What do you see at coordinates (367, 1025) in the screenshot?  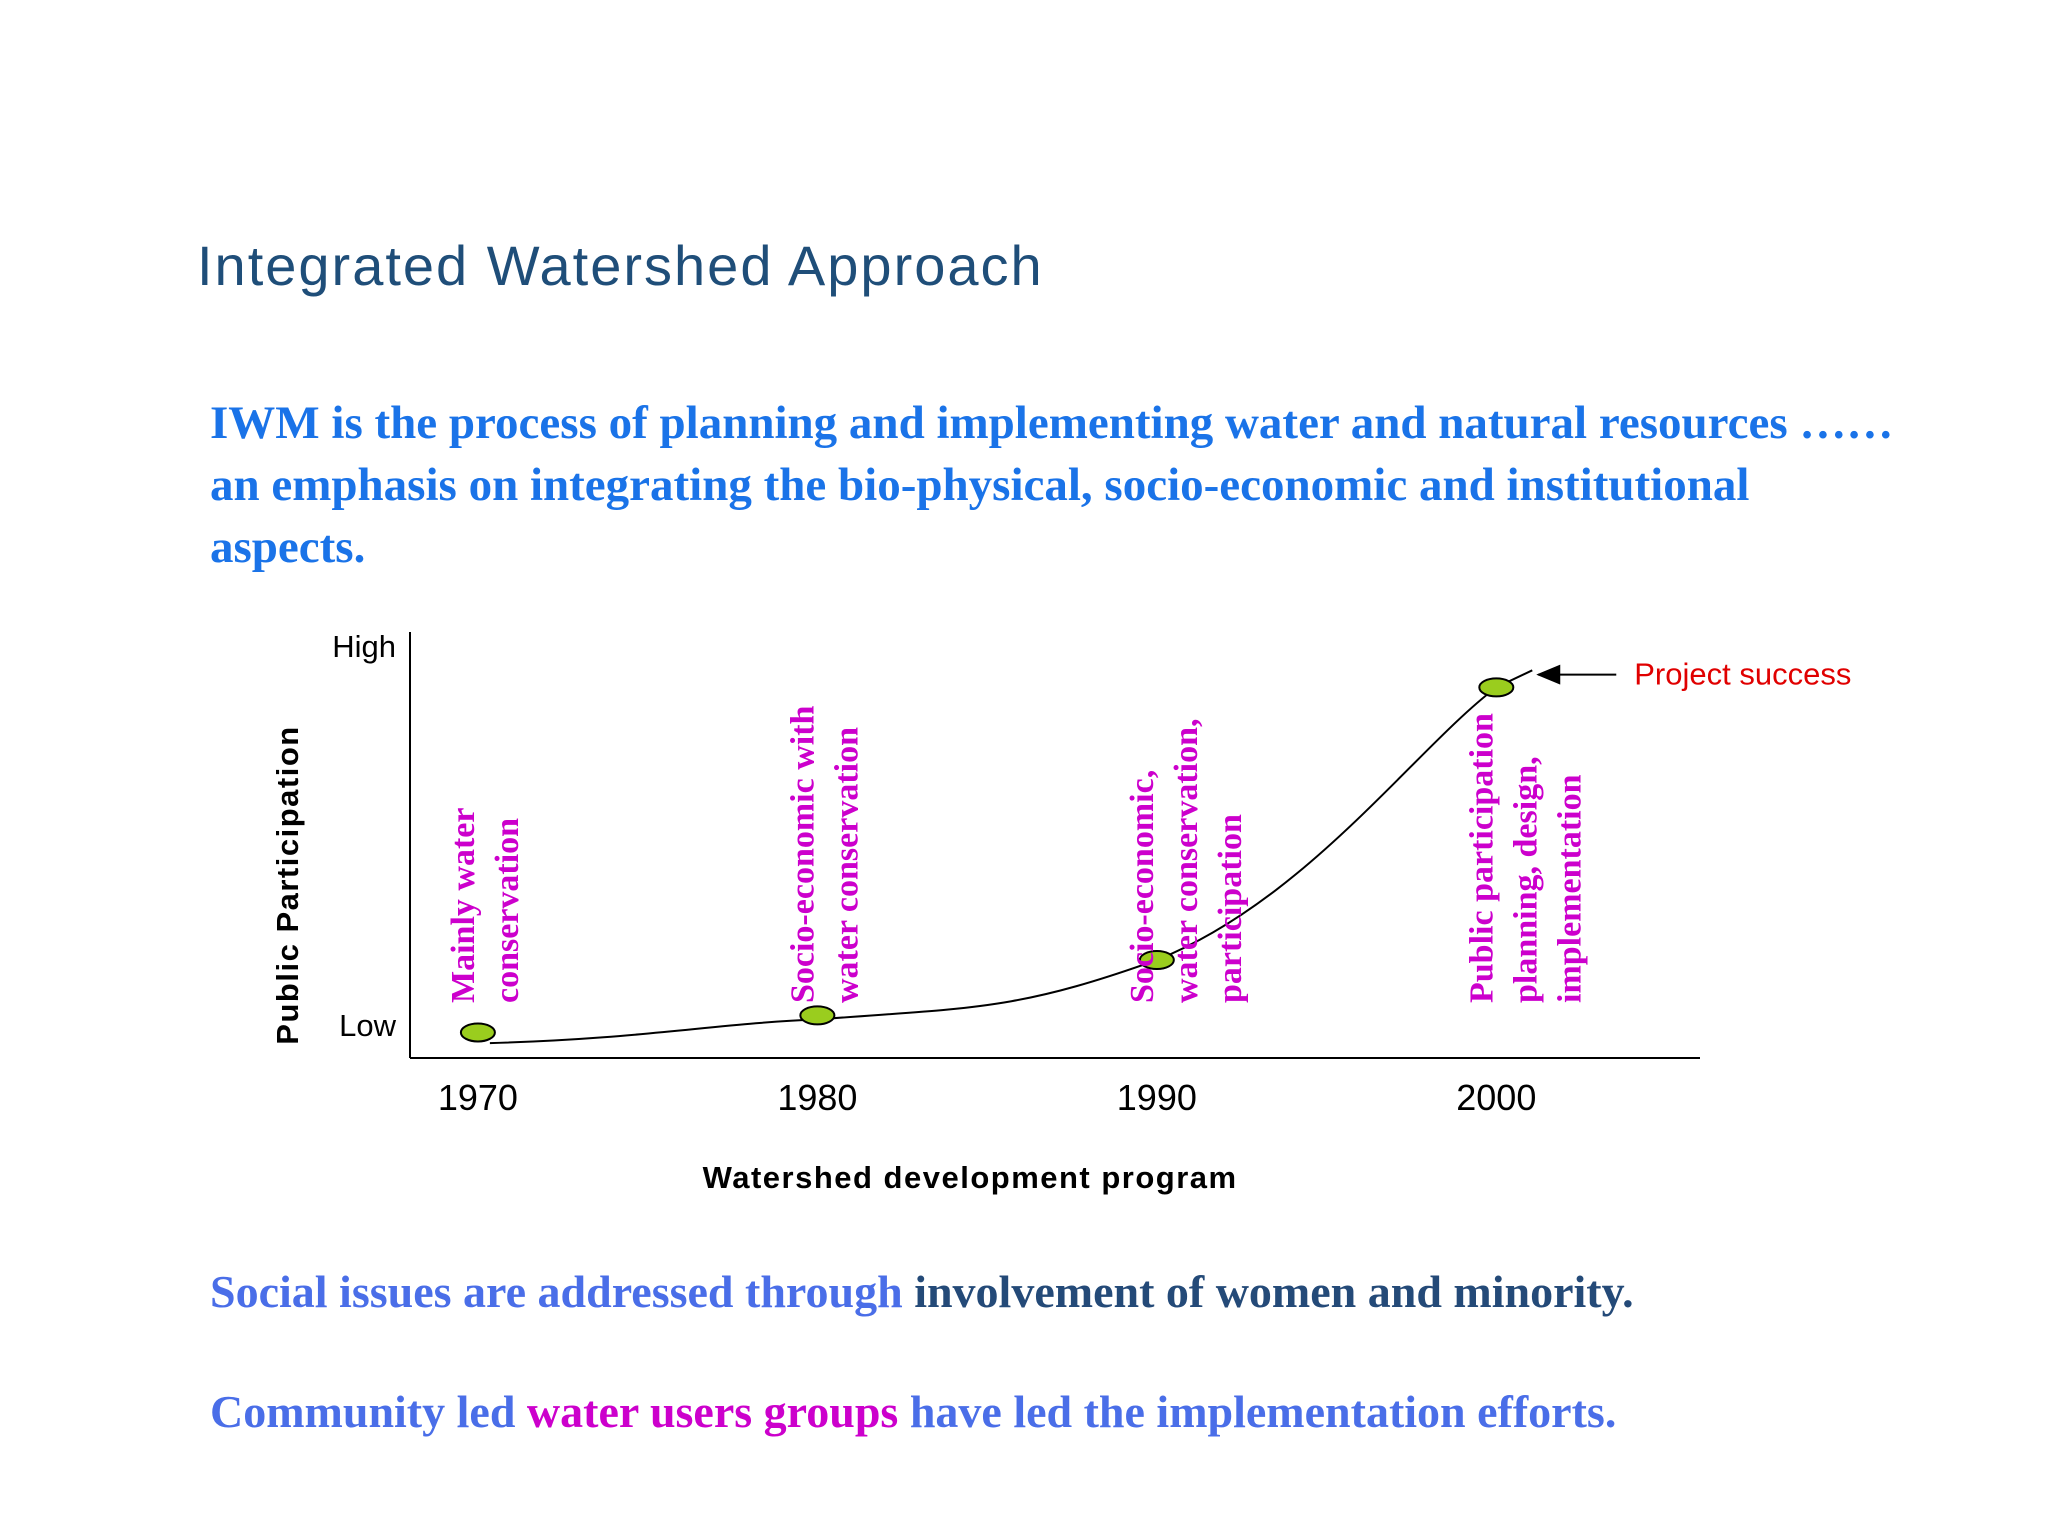 I see `y-low-label: Low` at bounding box center [367, 1025].